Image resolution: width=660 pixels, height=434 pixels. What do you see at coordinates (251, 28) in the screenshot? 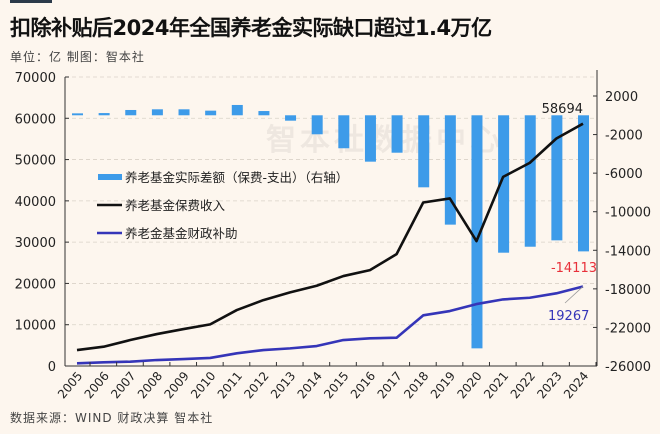
I see `page-title: 扣除补贴后2024年全国养老金实际缺口超过1.4万亿` at bounding box center [251, 28].